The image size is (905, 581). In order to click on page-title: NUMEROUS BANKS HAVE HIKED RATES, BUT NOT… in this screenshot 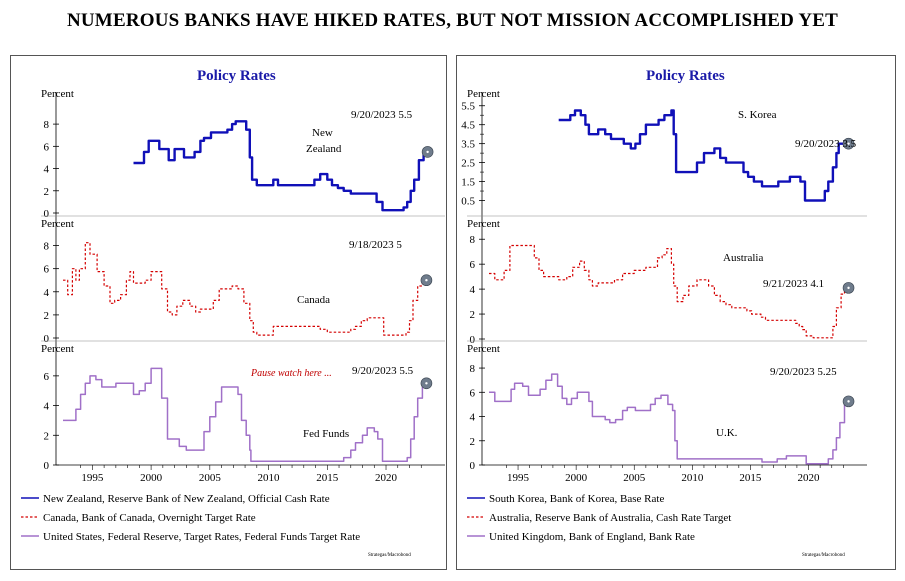, I will do `click(452, 20)`.